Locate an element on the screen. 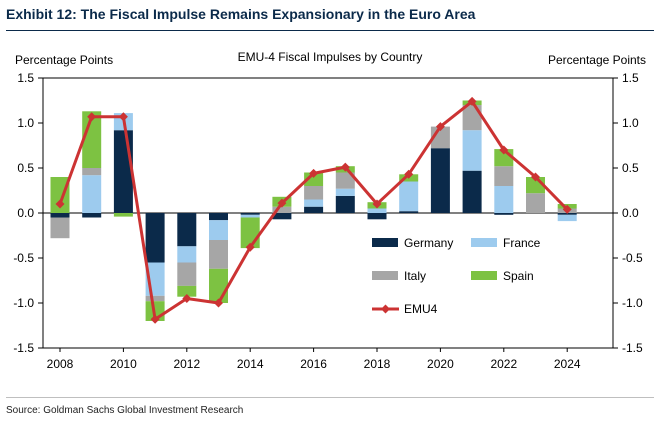 The height and width of the screenshot is (421, 660). bar-italy-2013 is located at coordinates (218, 254).